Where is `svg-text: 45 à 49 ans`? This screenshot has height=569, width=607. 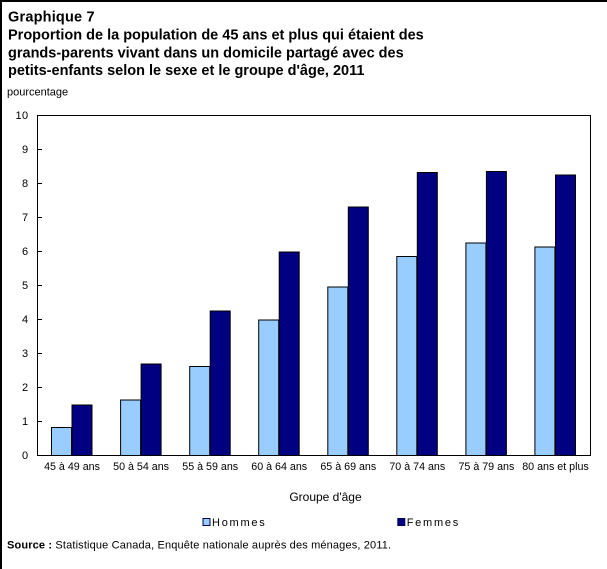
svg-text: 45 à 49 ans is located at coordinates (72, 467).